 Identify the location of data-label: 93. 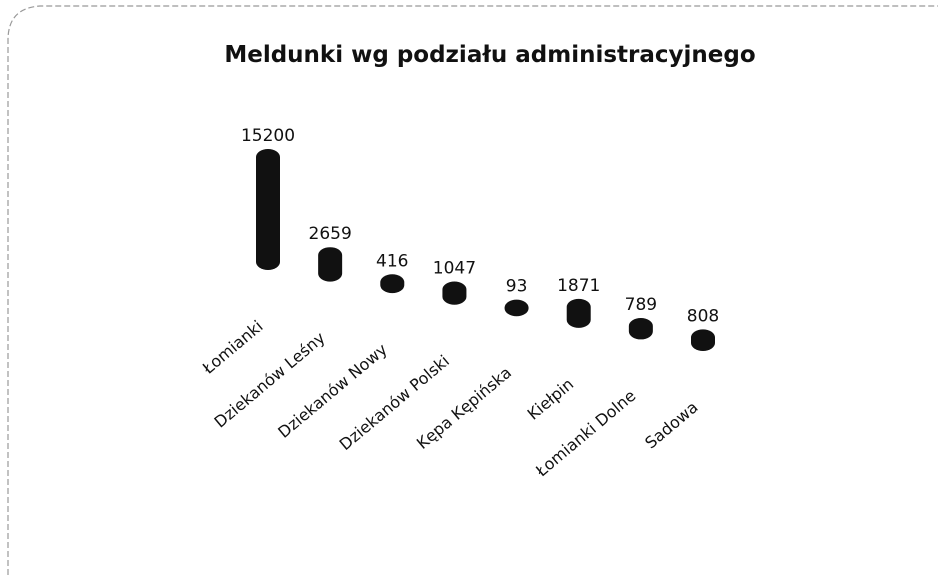
(517, 287).